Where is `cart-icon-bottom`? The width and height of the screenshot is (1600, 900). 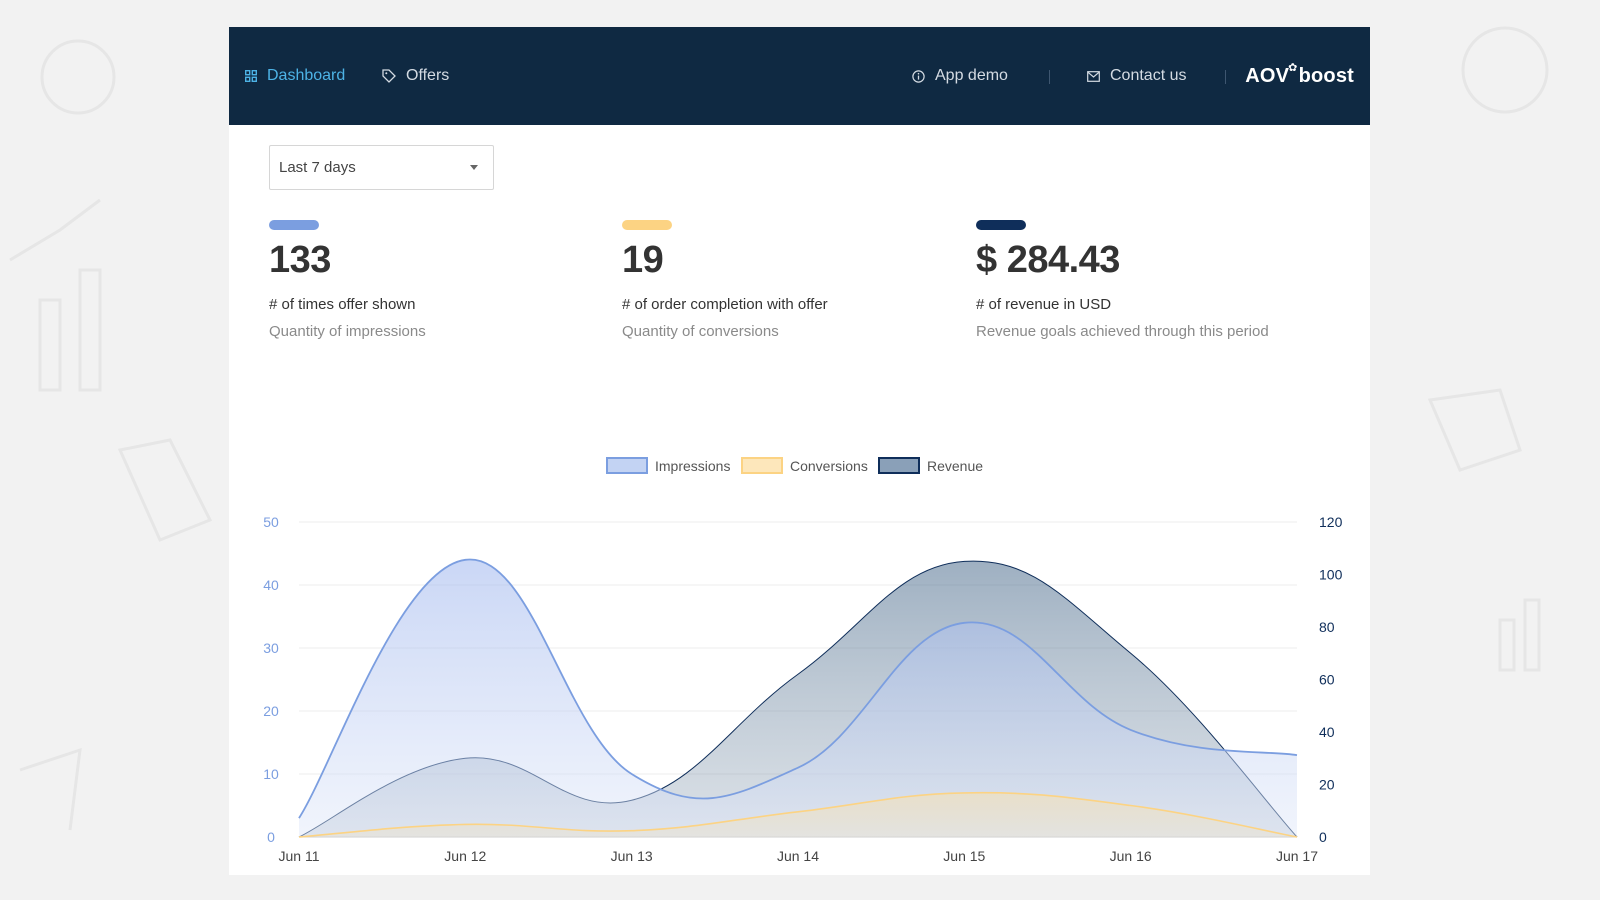 cart-icon-bottom is located at coordinates (50, 789).